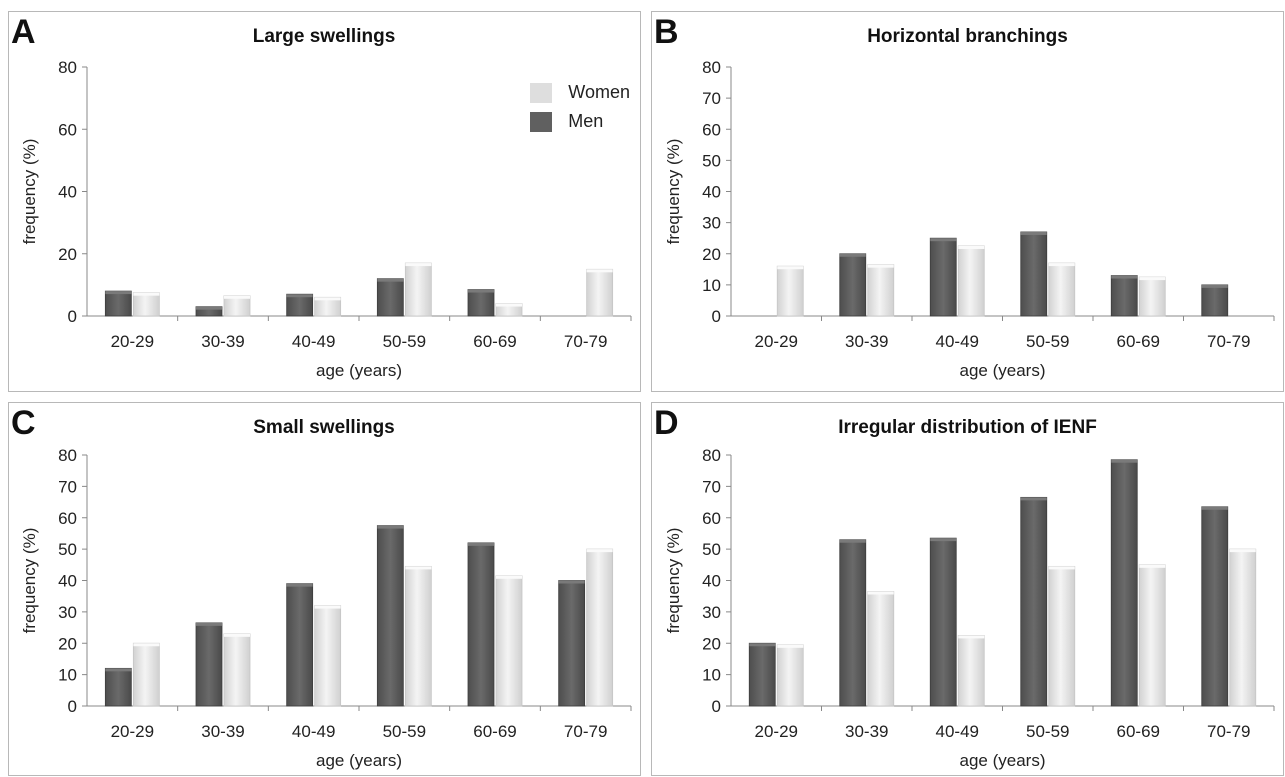  Describe the element at coordinates (599, 92) in the screenshot. I see `legend-label-women: Women` at that location.